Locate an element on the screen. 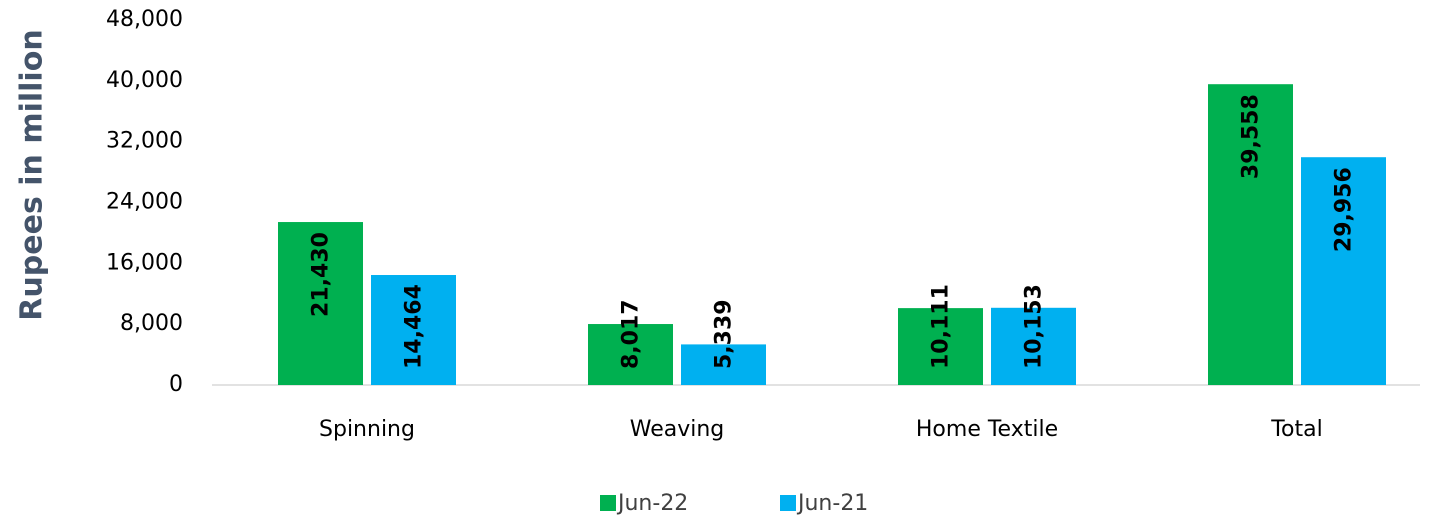 This screenshot has height=518, width=1437. x-tick-label: Total is located at coordinates (1296, 429).